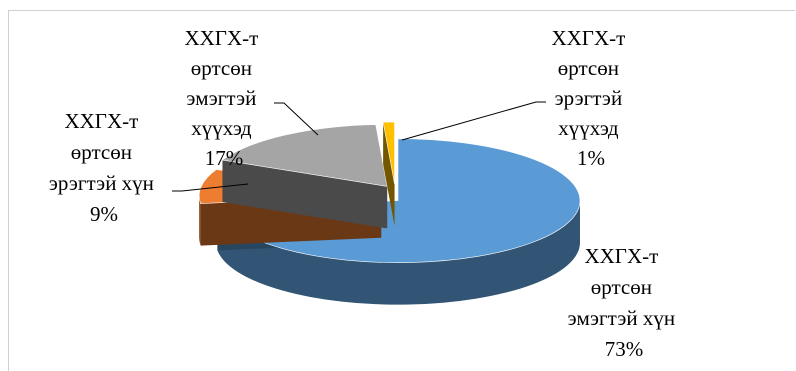 The height and width of the screenshot is (371, 796). Describe the element at coordinates (210, 187) in the screenshot. I see `leader-line-man` at that location.